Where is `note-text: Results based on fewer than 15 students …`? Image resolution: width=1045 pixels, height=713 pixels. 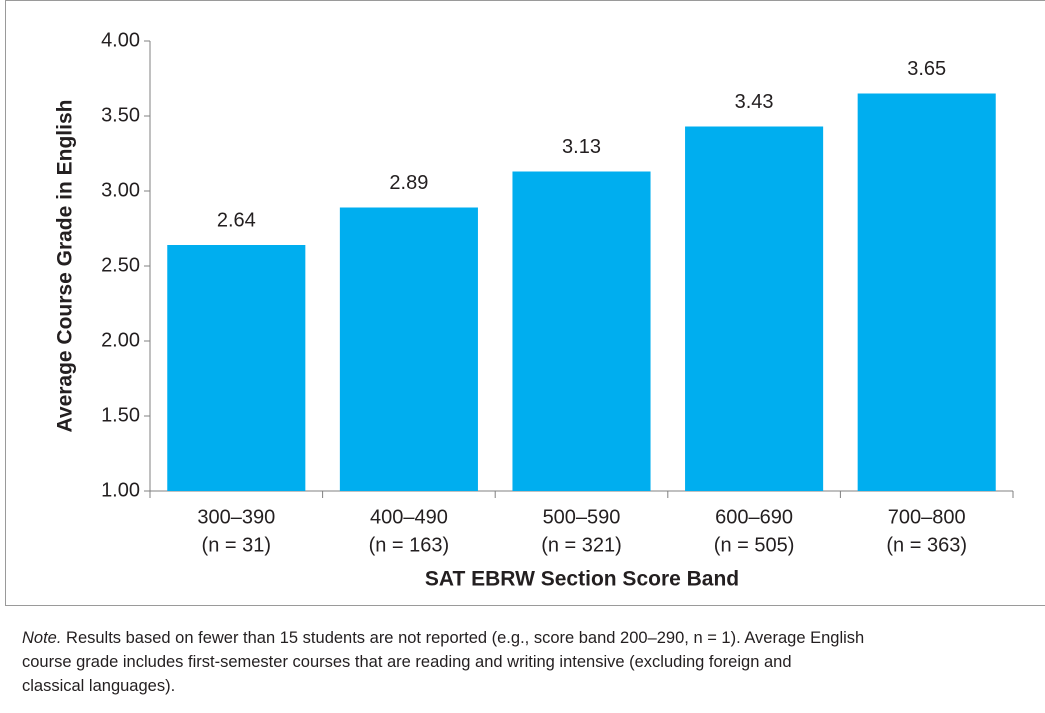 note-text: Results based on fewer than 15 students … is located at coordinates (465, 638).